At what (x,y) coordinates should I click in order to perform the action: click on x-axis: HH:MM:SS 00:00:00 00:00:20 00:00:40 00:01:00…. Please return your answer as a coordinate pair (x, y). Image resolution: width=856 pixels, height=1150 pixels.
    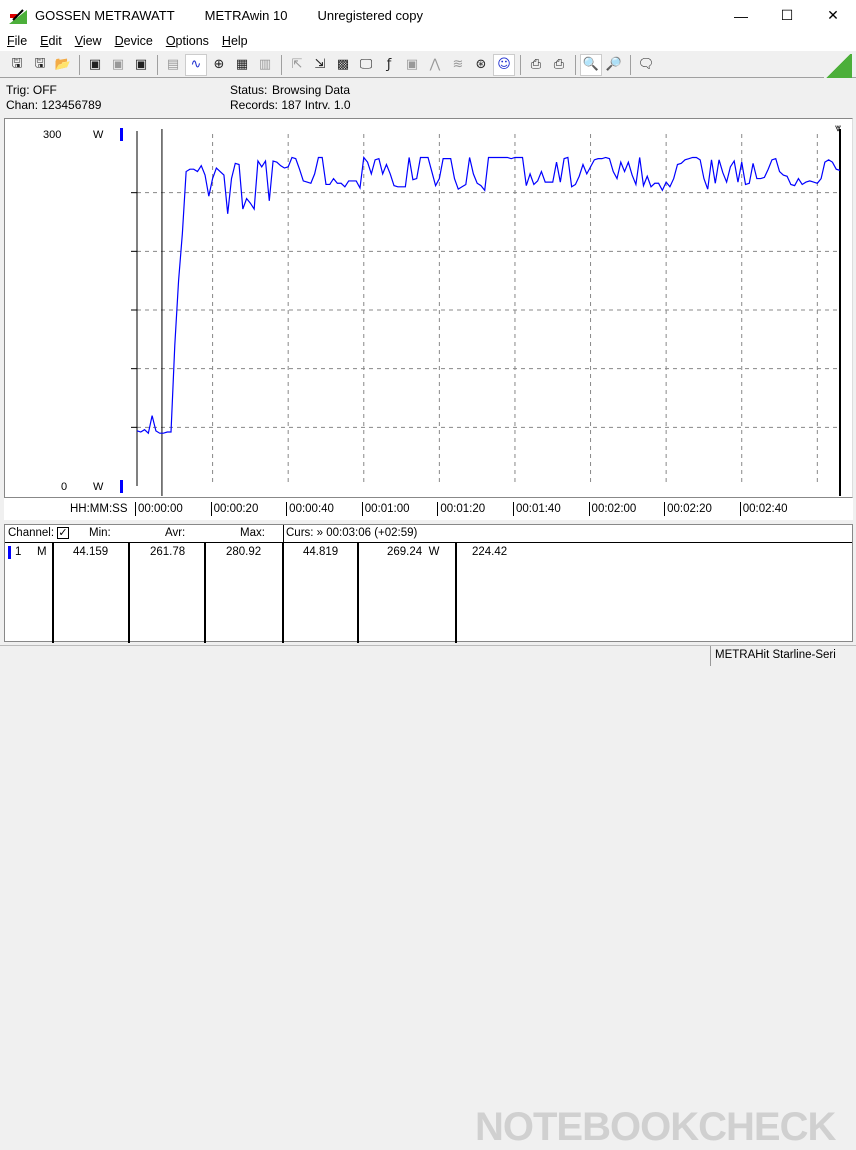
    Looking at the image, I should click on (428, 509).